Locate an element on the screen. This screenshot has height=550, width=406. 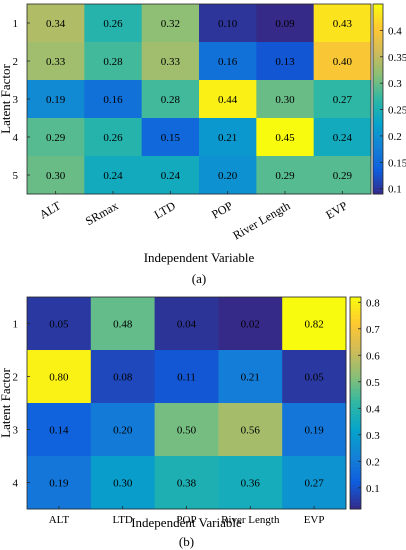
cell-value-label: 0.45 is located at coordinates (285, 138).